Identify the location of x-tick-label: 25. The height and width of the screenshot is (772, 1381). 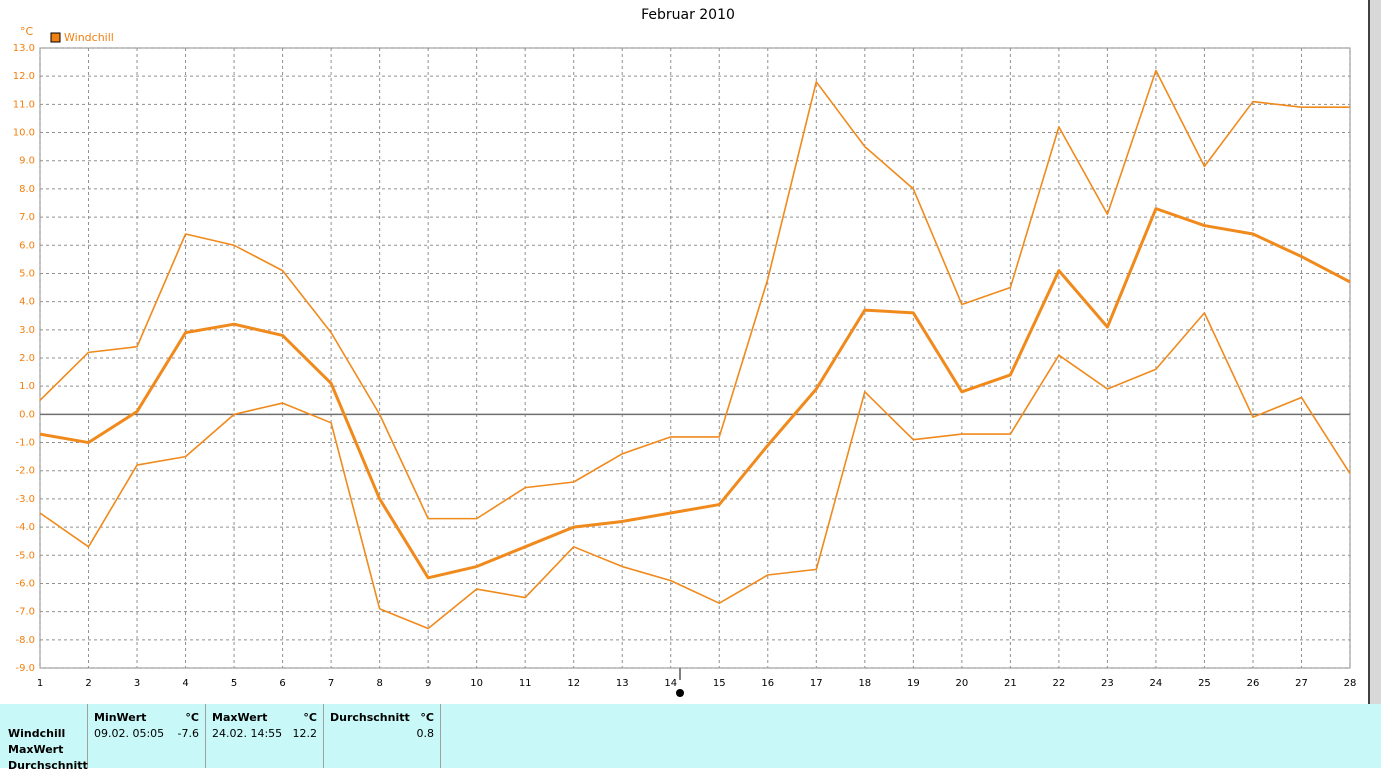
(1204, 683).